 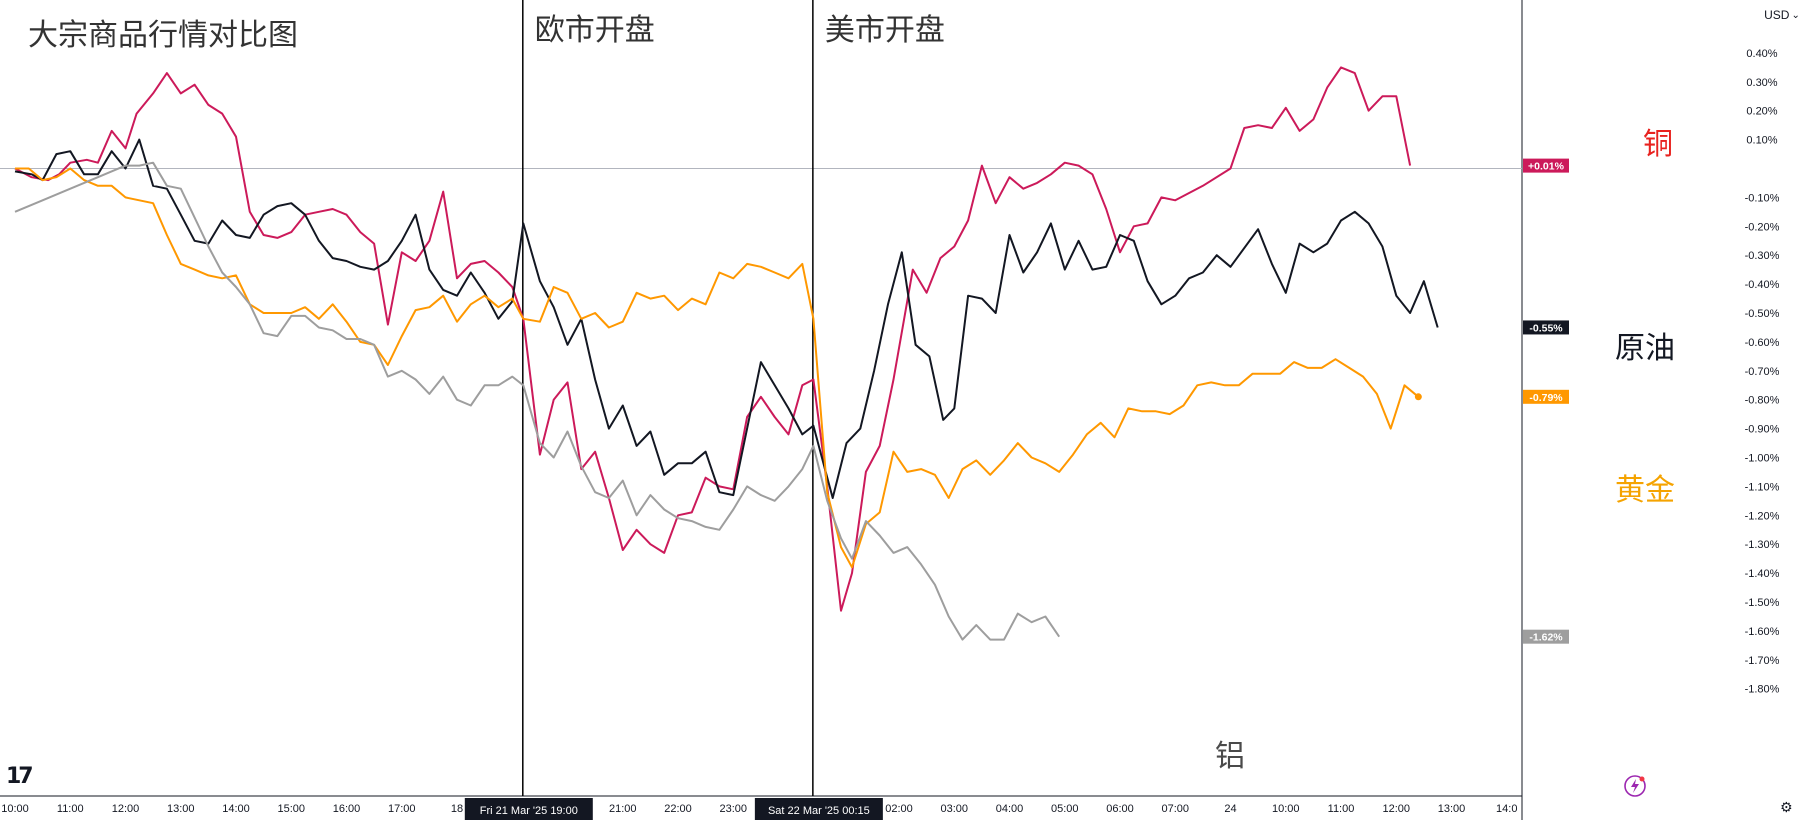 I want to click on y-tick-label: -1.10%, so click(x=1762, y=487).